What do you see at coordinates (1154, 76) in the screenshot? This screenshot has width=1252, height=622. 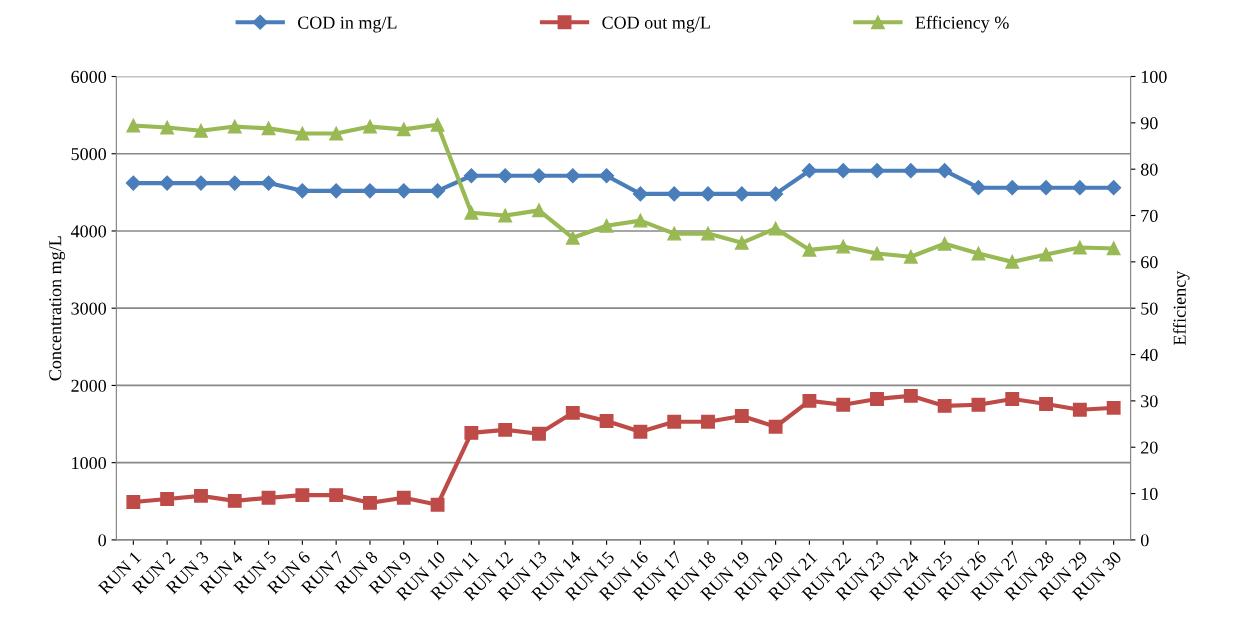 I see `y2-tick-label: 100` at bounding box center [1154, 76].